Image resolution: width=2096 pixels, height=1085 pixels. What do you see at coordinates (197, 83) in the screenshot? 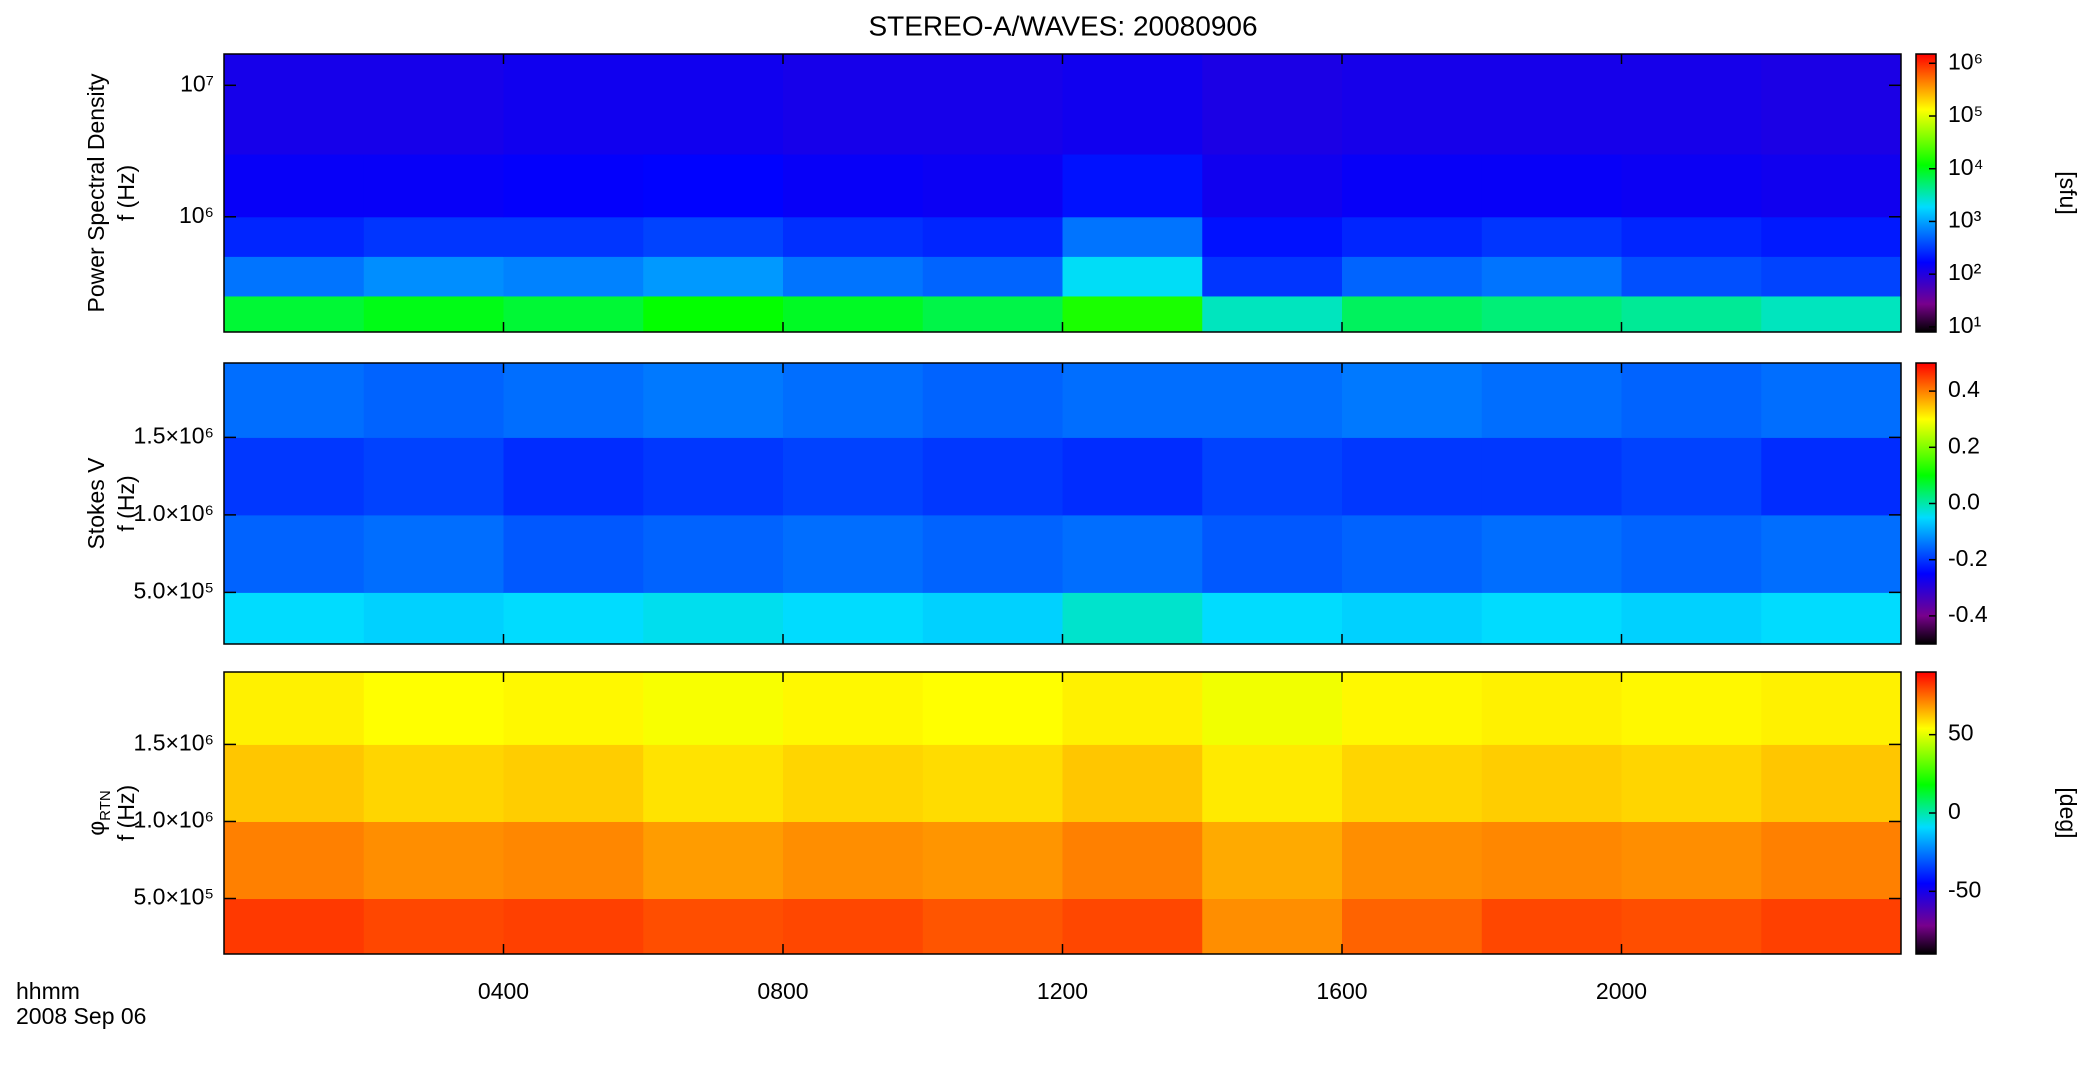
I see `y-tick-label: 10⁷` at bounding box center [197, 83].